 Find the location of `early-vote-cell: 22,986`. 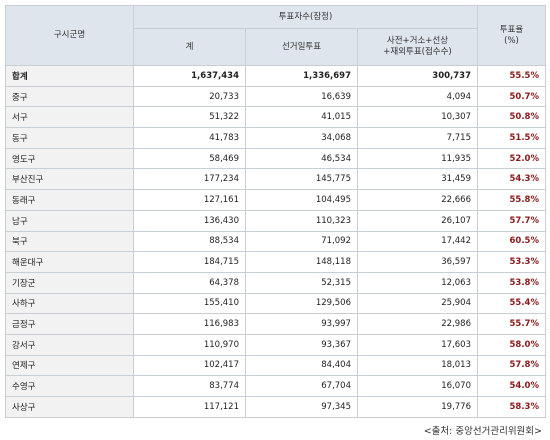

early-vote-cell: 22,986 is located at coordinates (417, 324).